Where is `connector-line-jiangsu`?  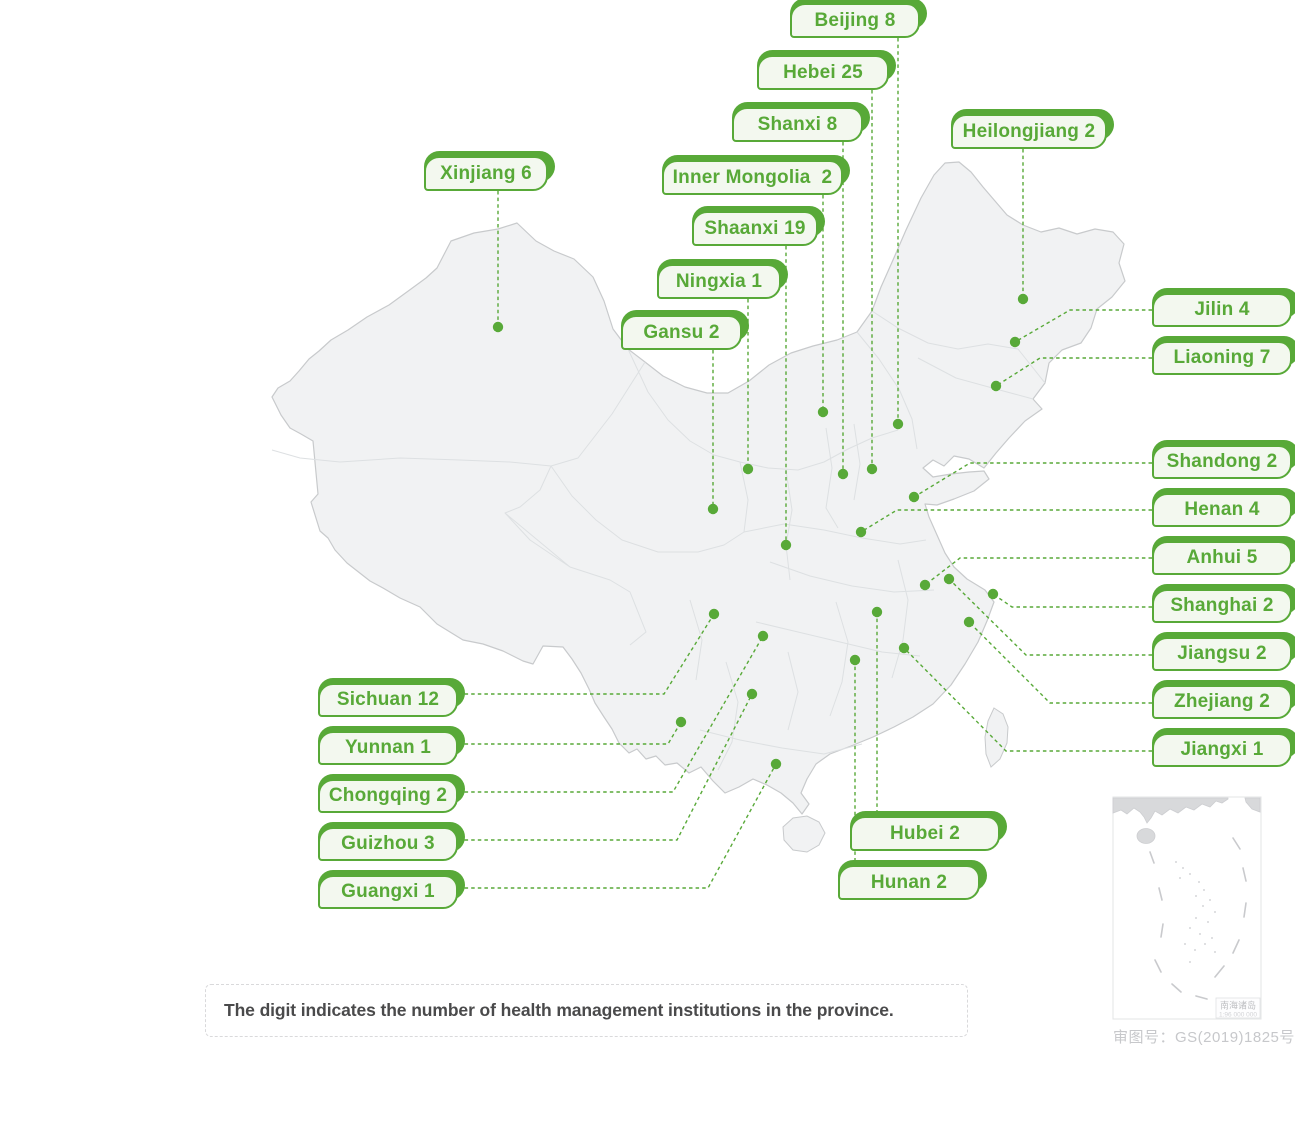
connector-line-jiangsu is located at coordinates (1050, 617).